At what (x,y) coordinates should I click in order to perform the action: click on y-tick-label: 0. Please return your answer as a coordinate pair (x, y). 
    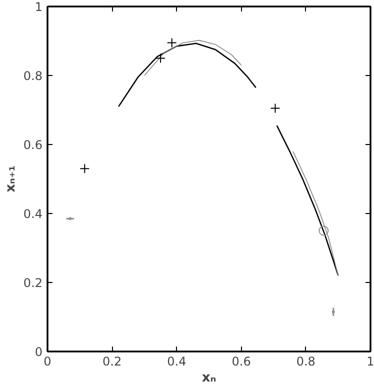
    Looking at the image, I should click on (38, 352).